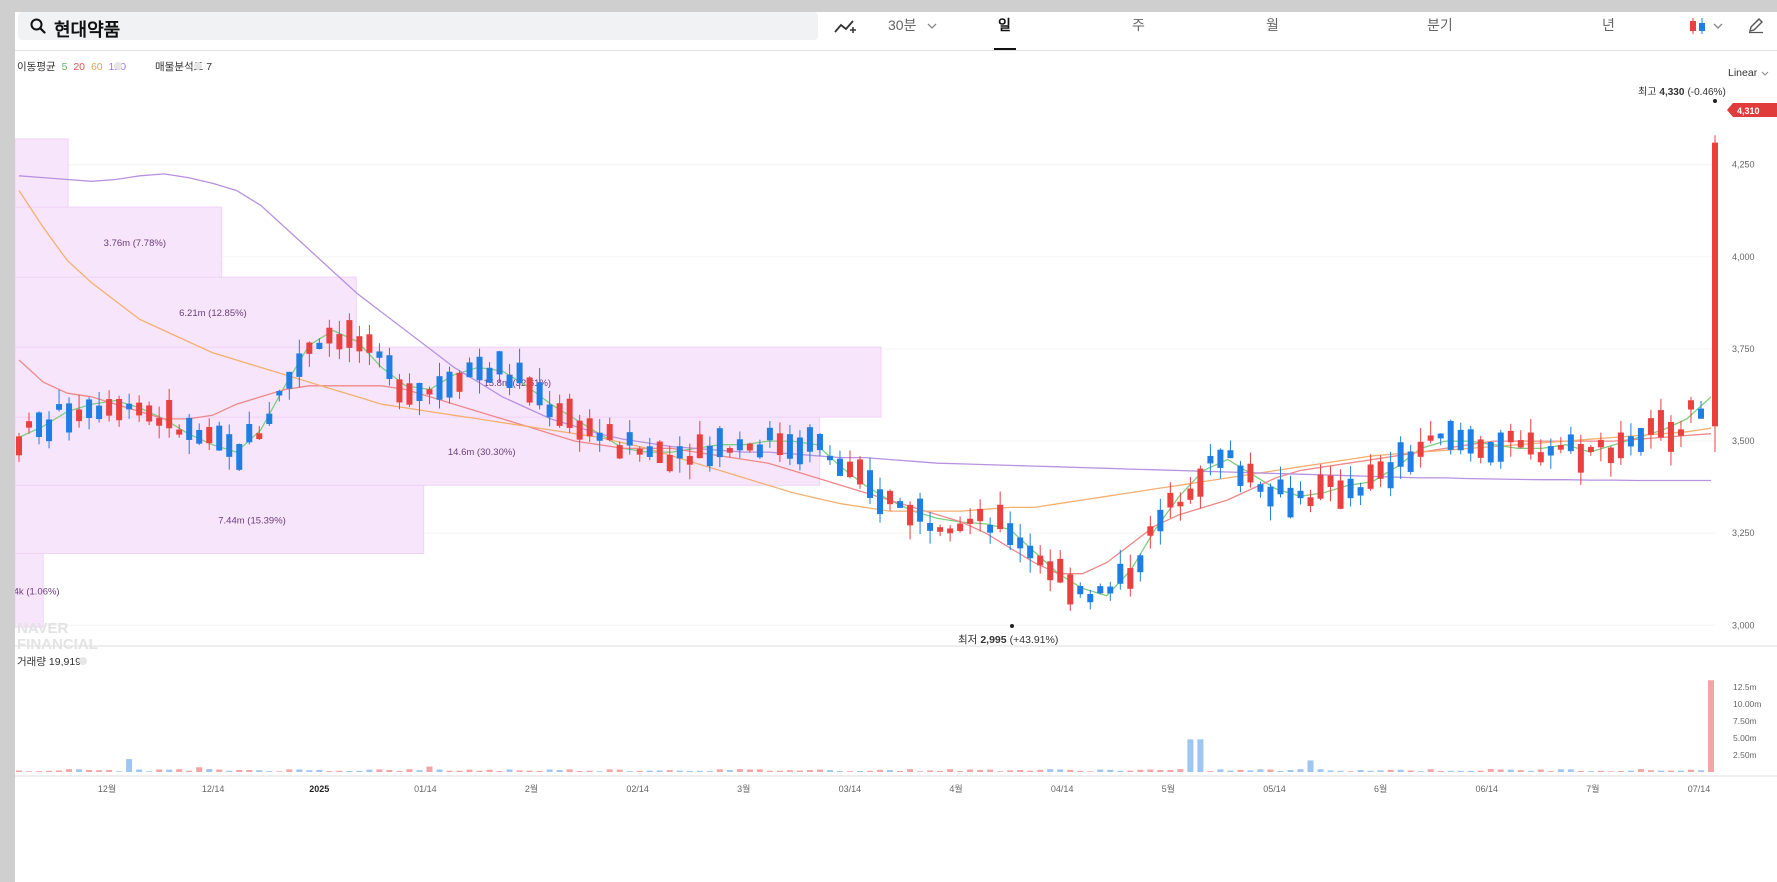 This screenshot has width=1777, height=882. I want to click on svg-text:최저2,995(+43.91%): 최저 2,995 (+43.91%), so click(1008, 640).